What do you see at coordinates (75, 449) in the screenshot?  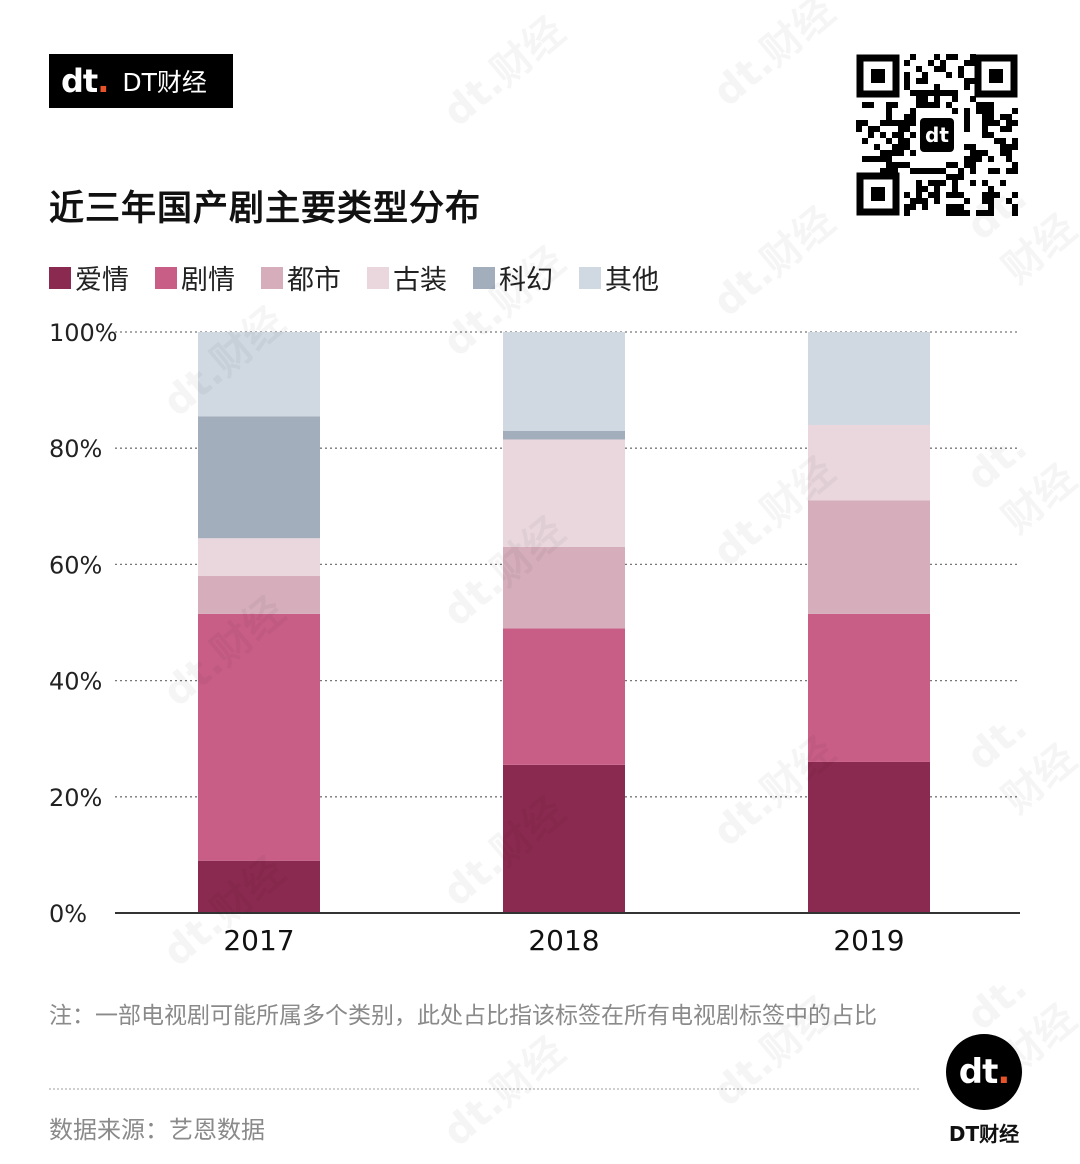 I see `y-tick-label: 80%` at bounding box center [75, 449].